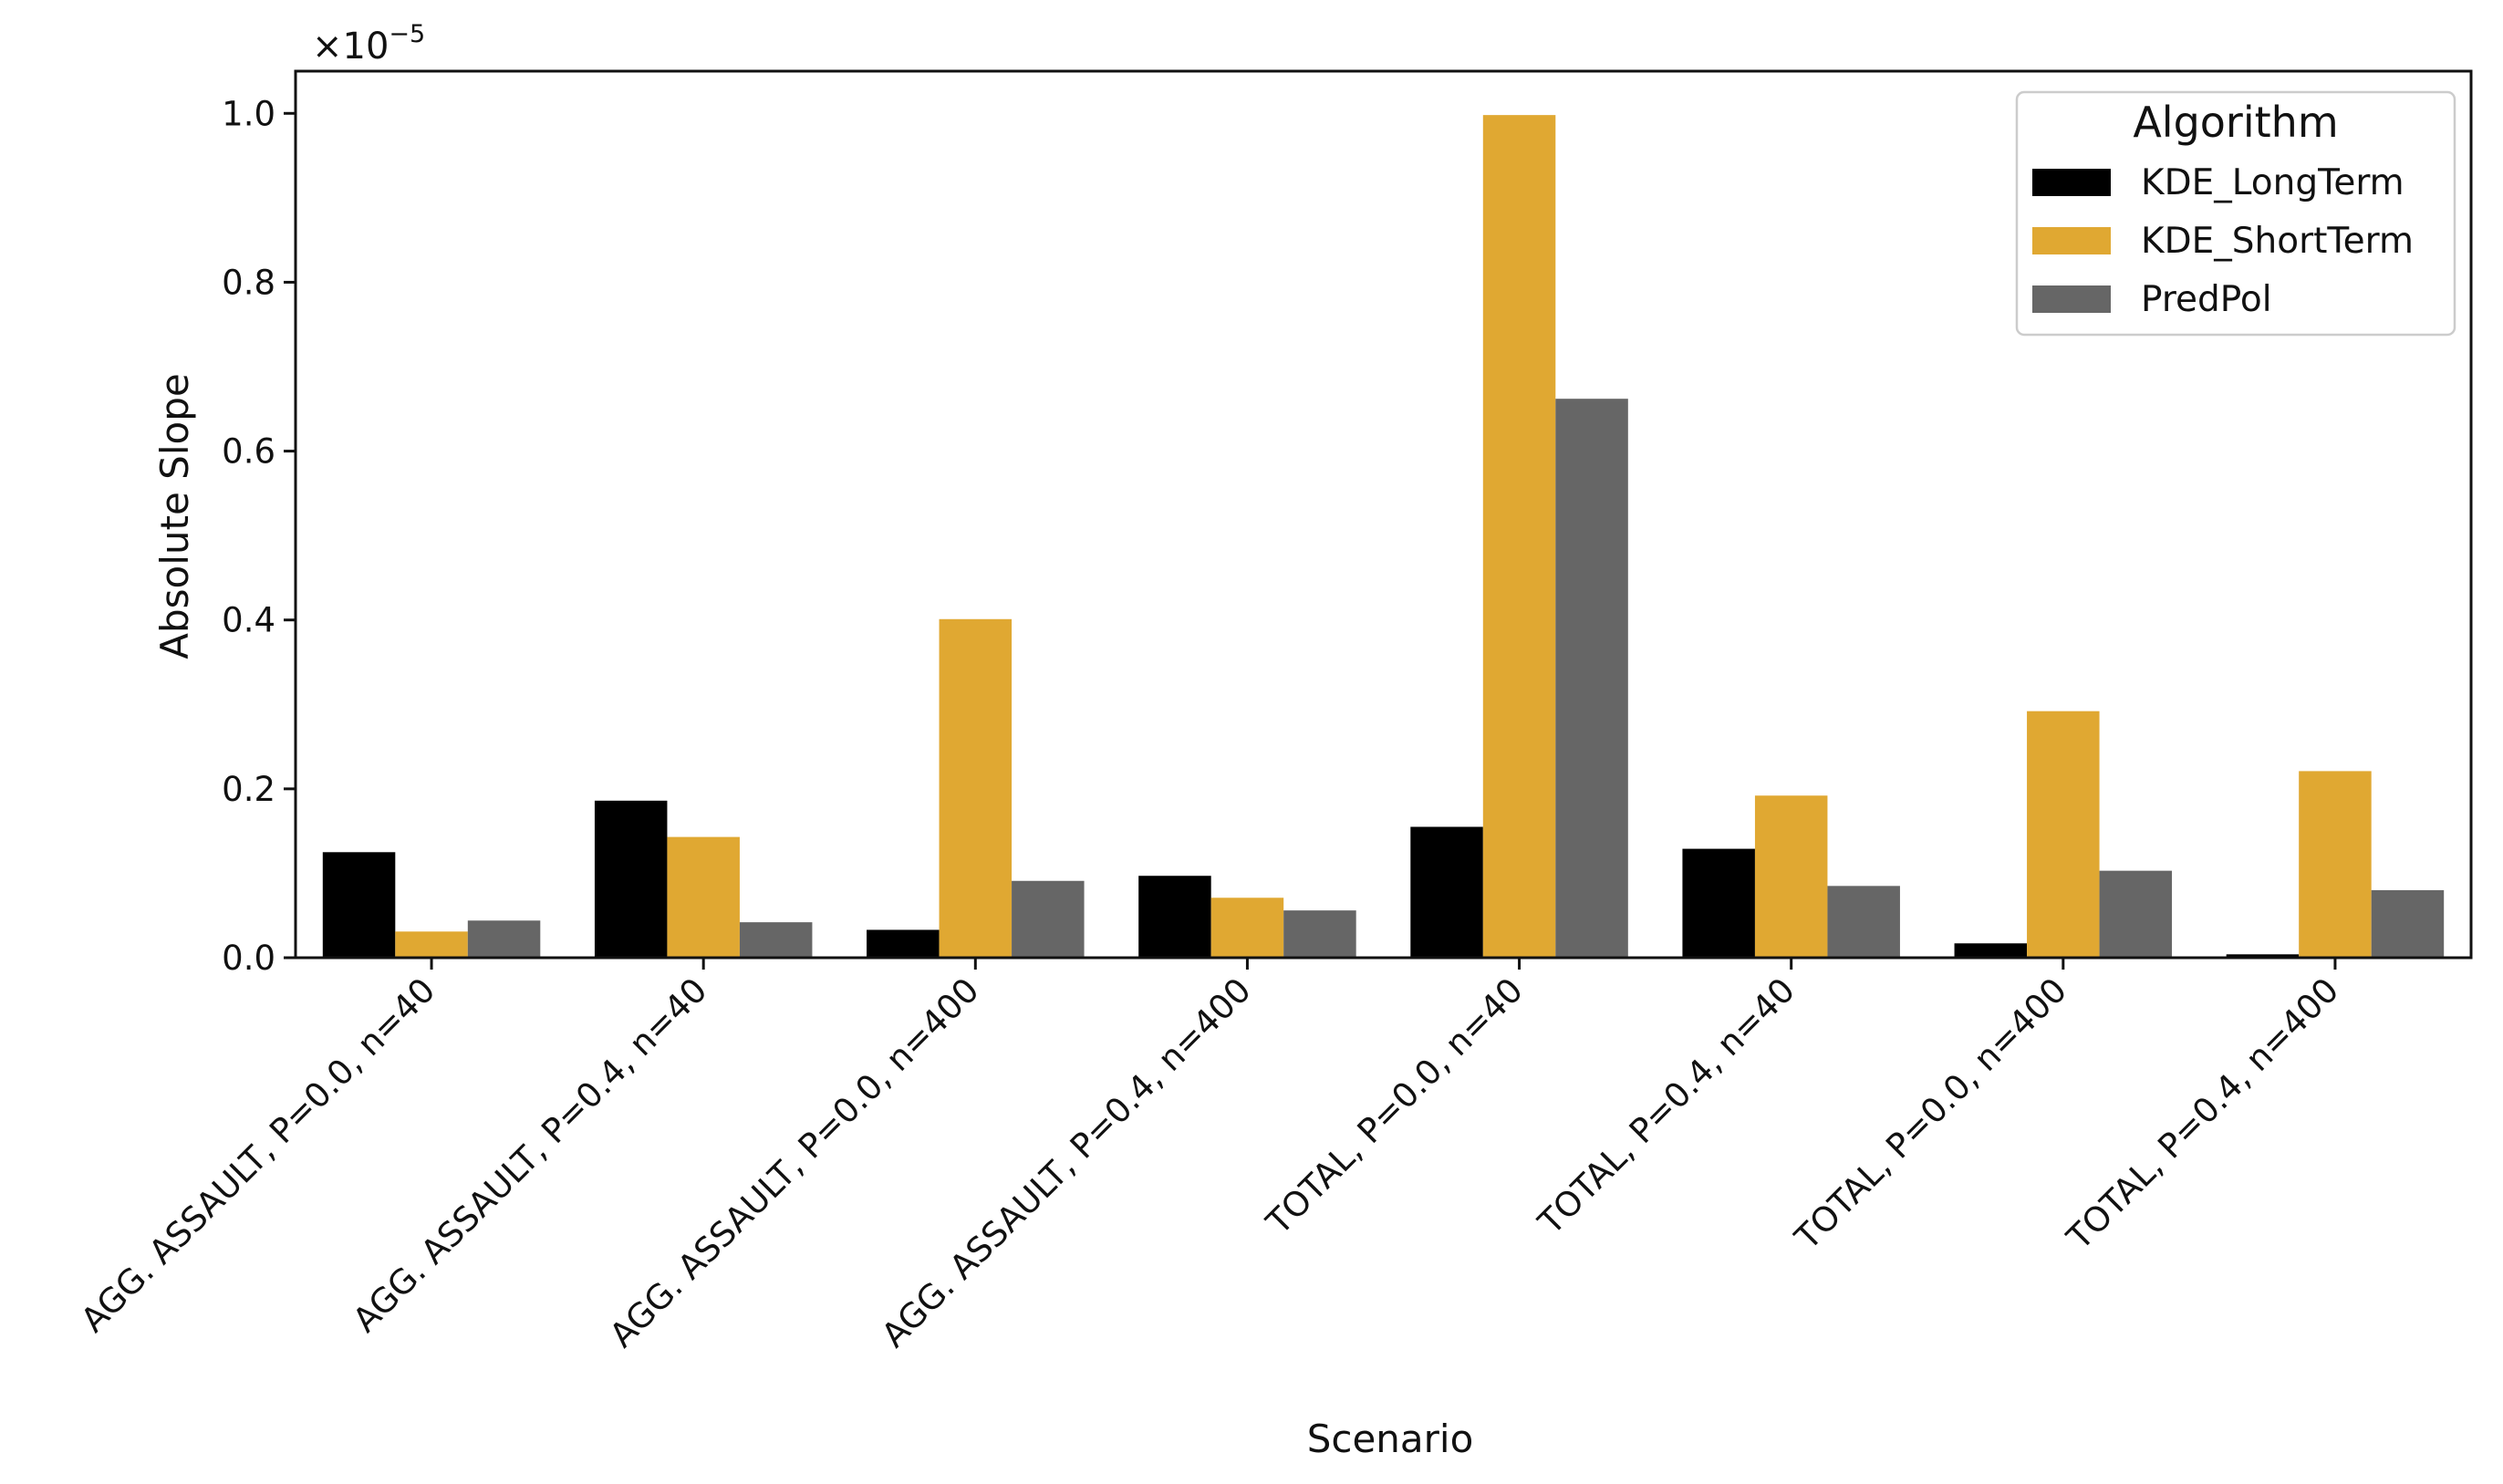 This screenshot has width=2503, height=1484. I want to click on y-tick-label: 0.6, so click(249, 452).